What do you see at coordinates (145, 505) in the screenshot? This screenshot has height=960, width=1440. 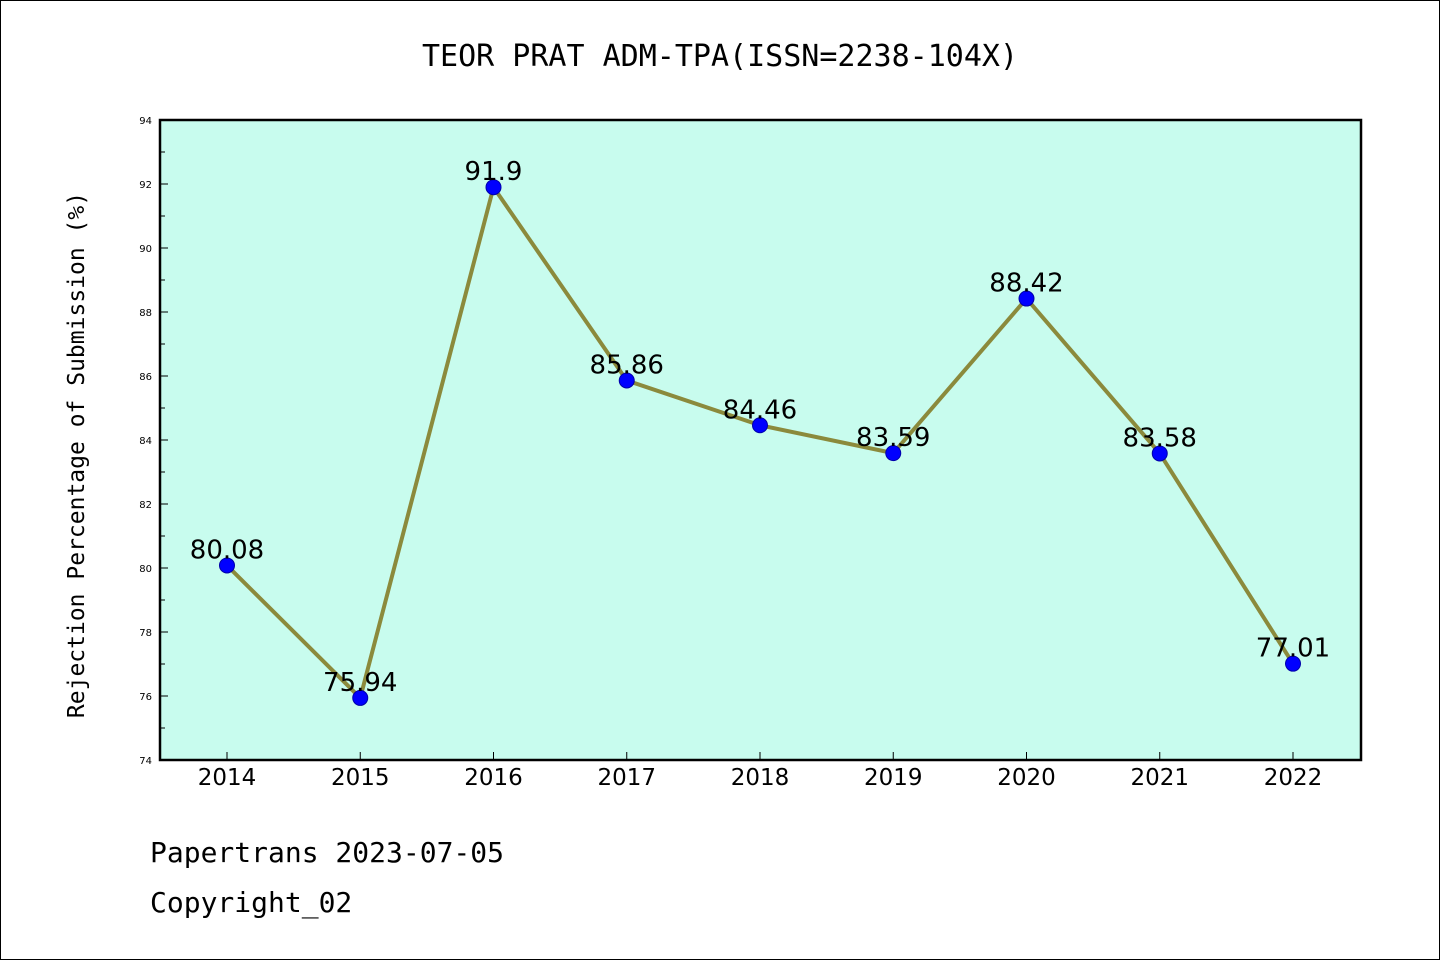 I see `y-tick-label: 82` at bounding box center [145, 505].